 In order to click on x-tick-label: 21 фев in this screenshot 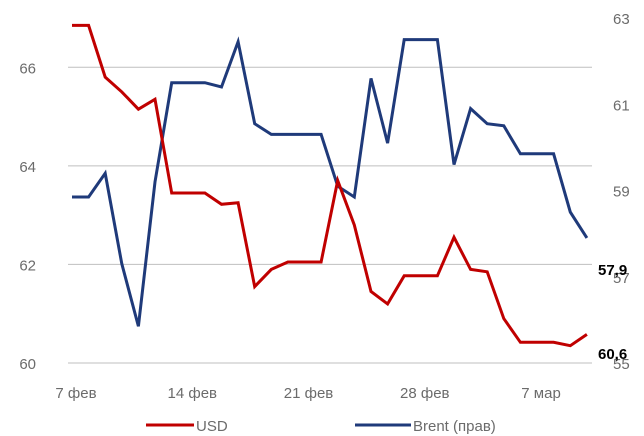, I will do `click(309, 393)`.